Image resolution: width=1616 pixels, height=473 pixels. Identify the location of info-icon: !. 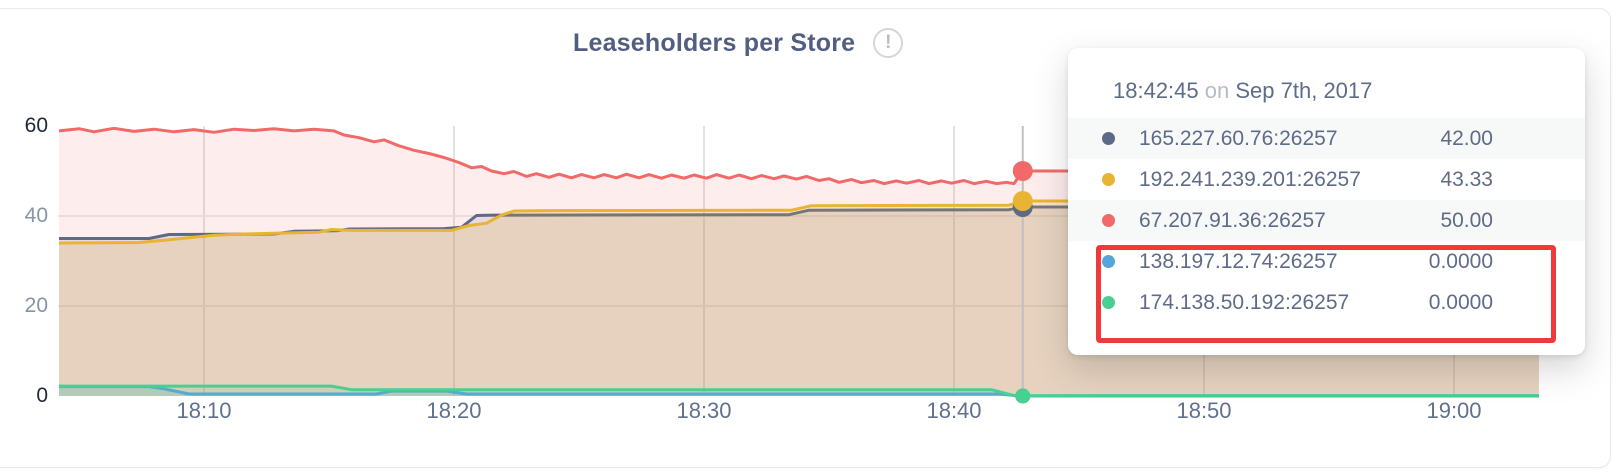
(888, 43).